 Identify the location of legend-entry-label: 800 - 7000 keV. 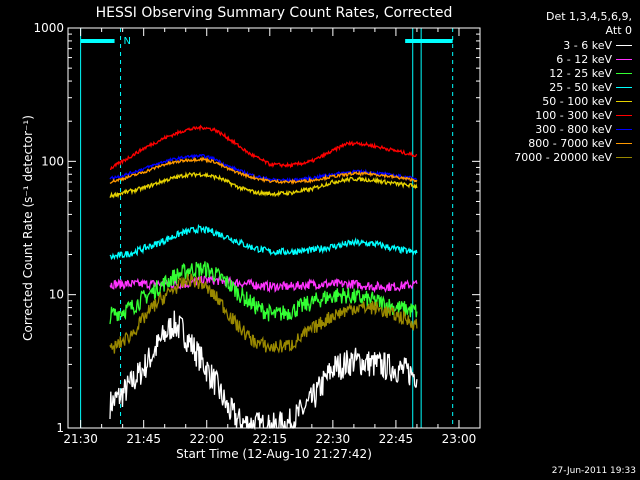
(570, 143).